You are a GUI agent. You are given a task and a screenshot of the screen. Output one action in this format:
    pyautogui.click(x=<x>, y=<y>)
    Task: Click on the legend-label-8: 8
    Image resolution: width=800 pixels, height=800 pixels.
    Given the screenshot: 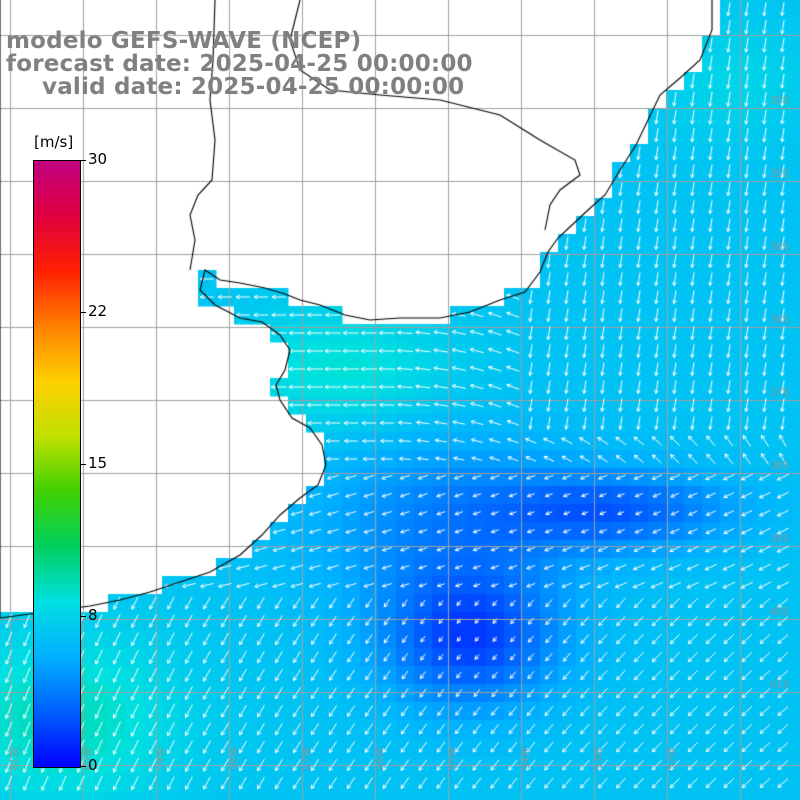 What is the action you would take?
    pyautogui.click(x=93, y=615)
    